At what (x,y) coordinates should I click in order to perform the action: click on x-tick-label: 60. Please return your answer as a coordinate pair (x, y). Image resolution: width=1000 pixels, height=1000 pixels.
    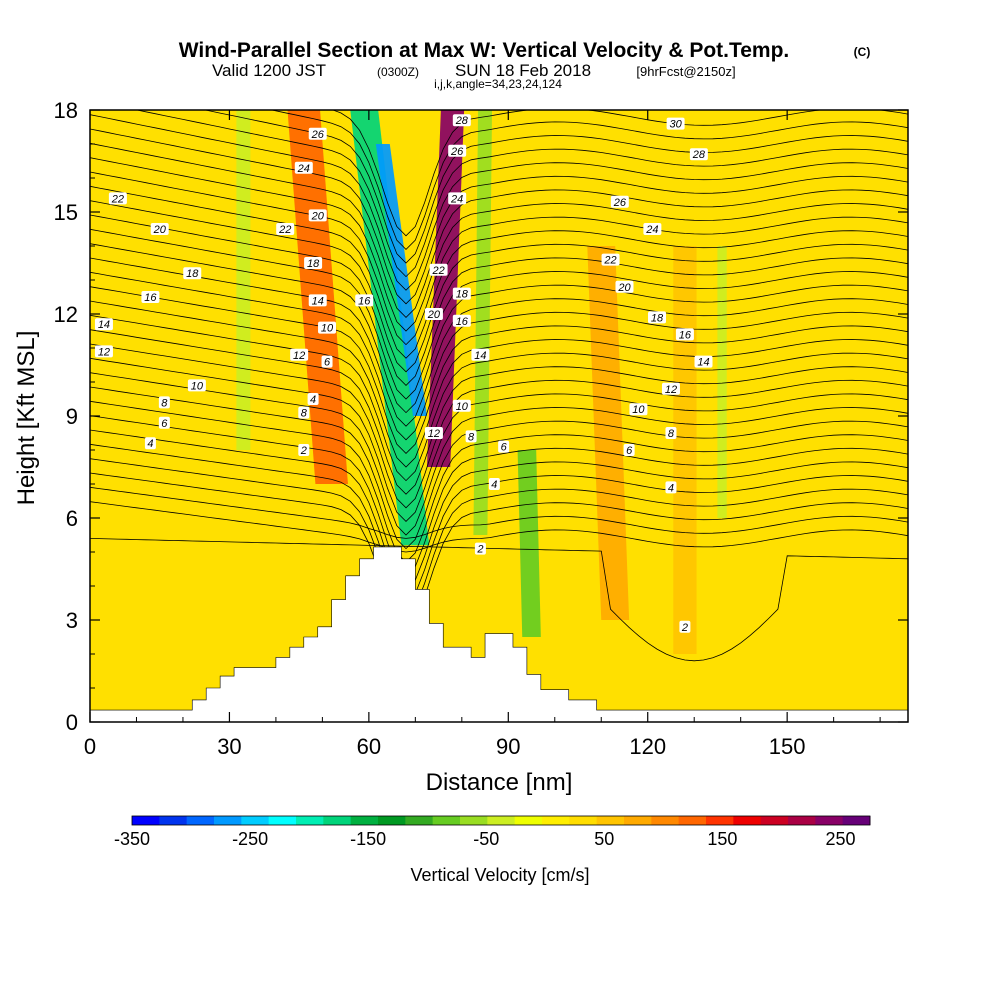
    Looking at the image, I should click on (369, 746).